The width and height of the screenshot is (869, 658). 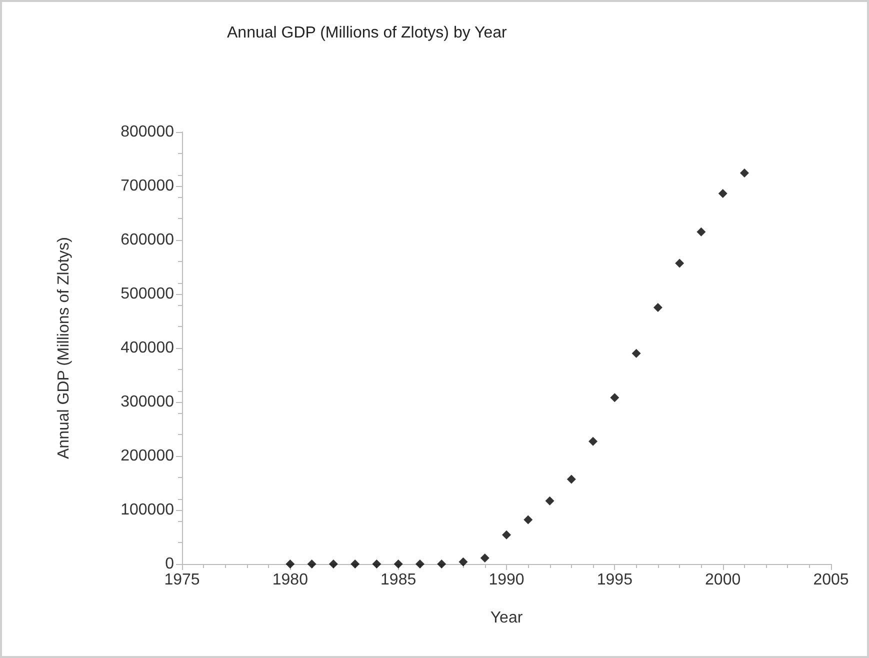 I want to click on y-tick-label: 600000, so click(x=147, y=240).